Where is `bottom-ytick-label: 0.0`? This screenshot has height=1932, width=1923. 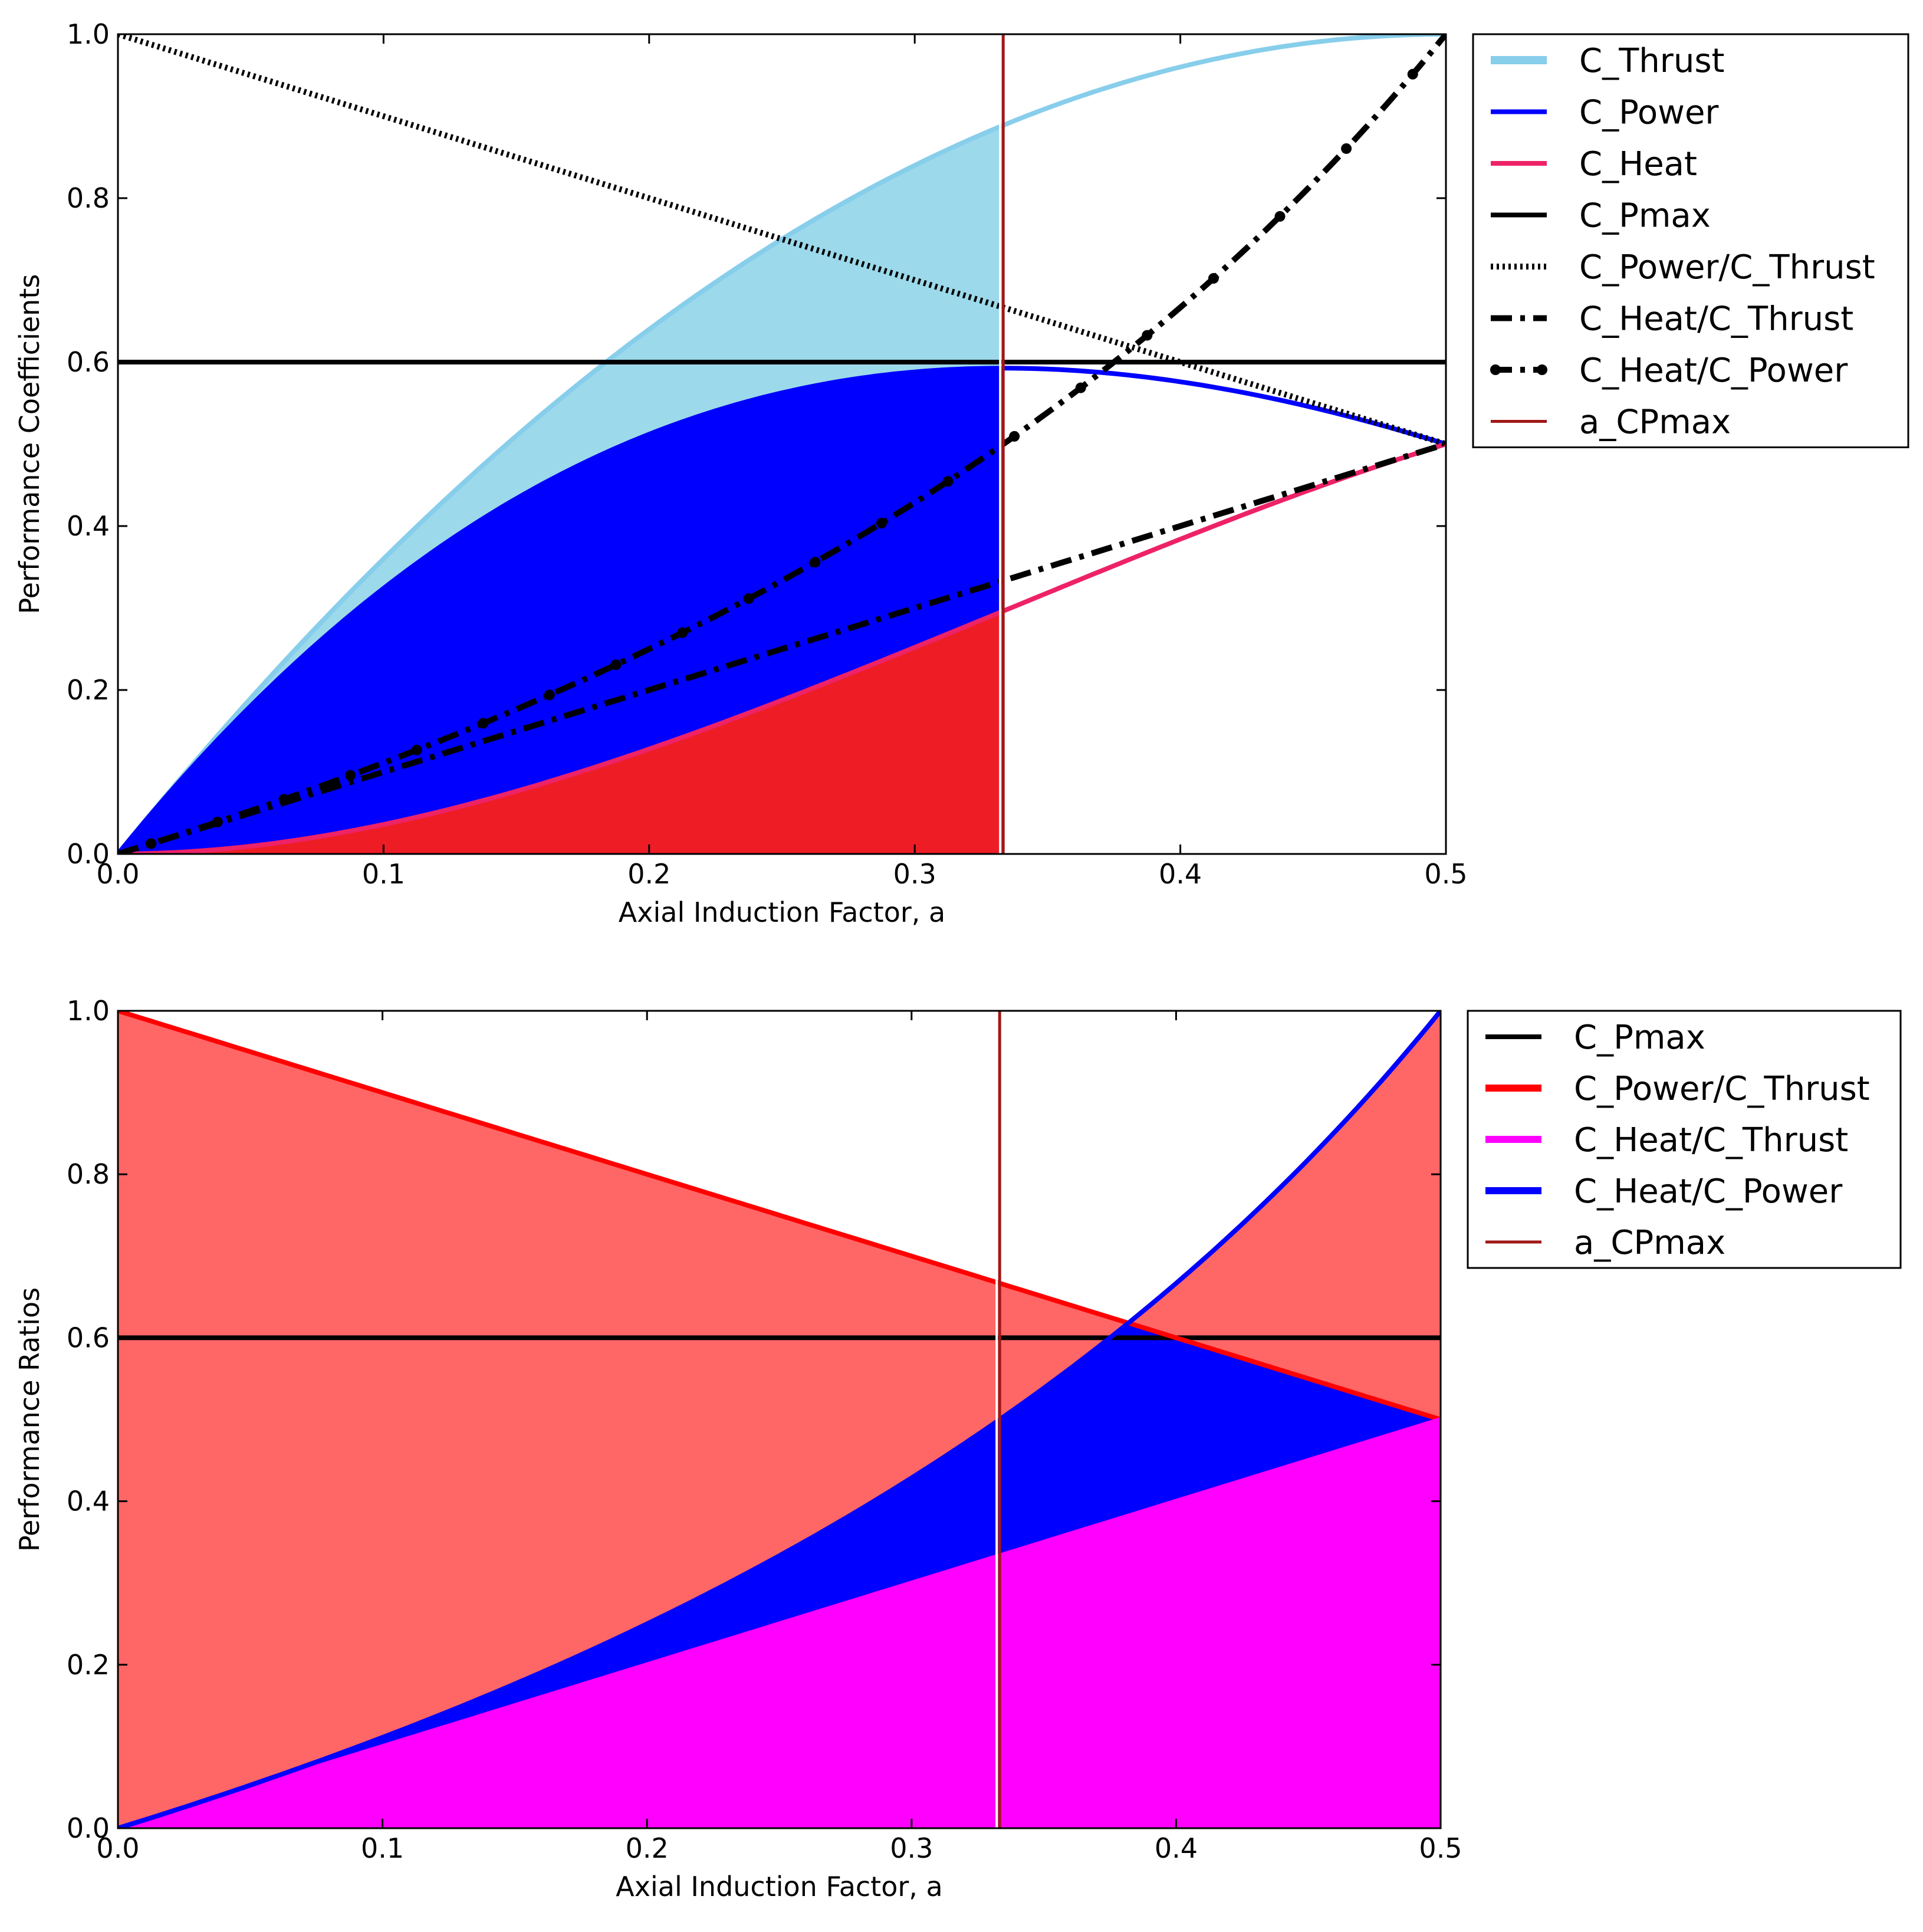 bottom-ytick-label: 0.0 is located at coordinates (89, 1828).